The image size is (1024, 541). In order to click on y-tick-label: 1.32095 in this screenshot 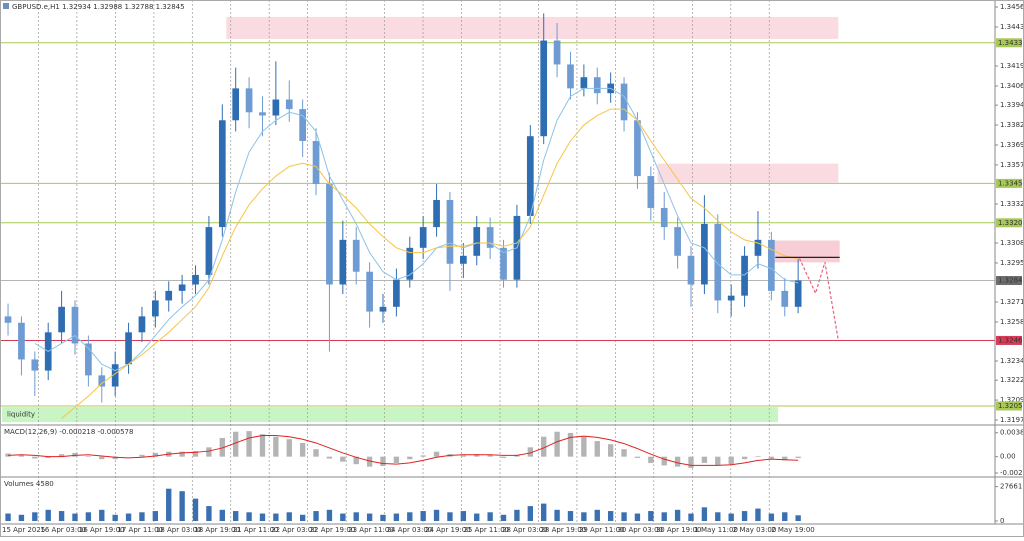, I will do `click(1012, 400)`.